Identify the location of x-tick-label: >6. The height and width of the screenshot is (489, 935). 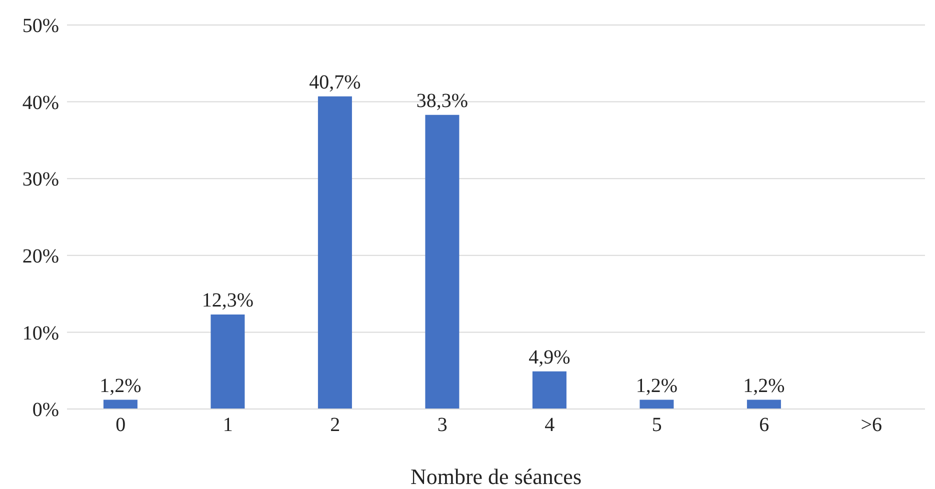
(871, 425).